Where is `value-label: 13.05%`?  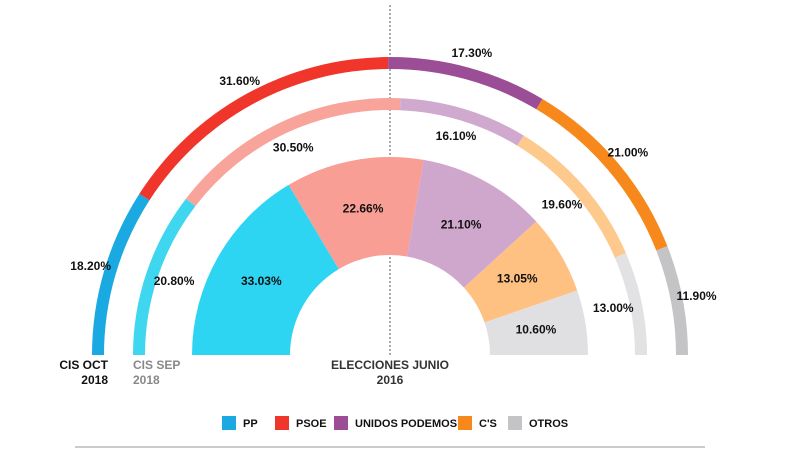 value-label: 13.05% is located at coordinates (517, 279).